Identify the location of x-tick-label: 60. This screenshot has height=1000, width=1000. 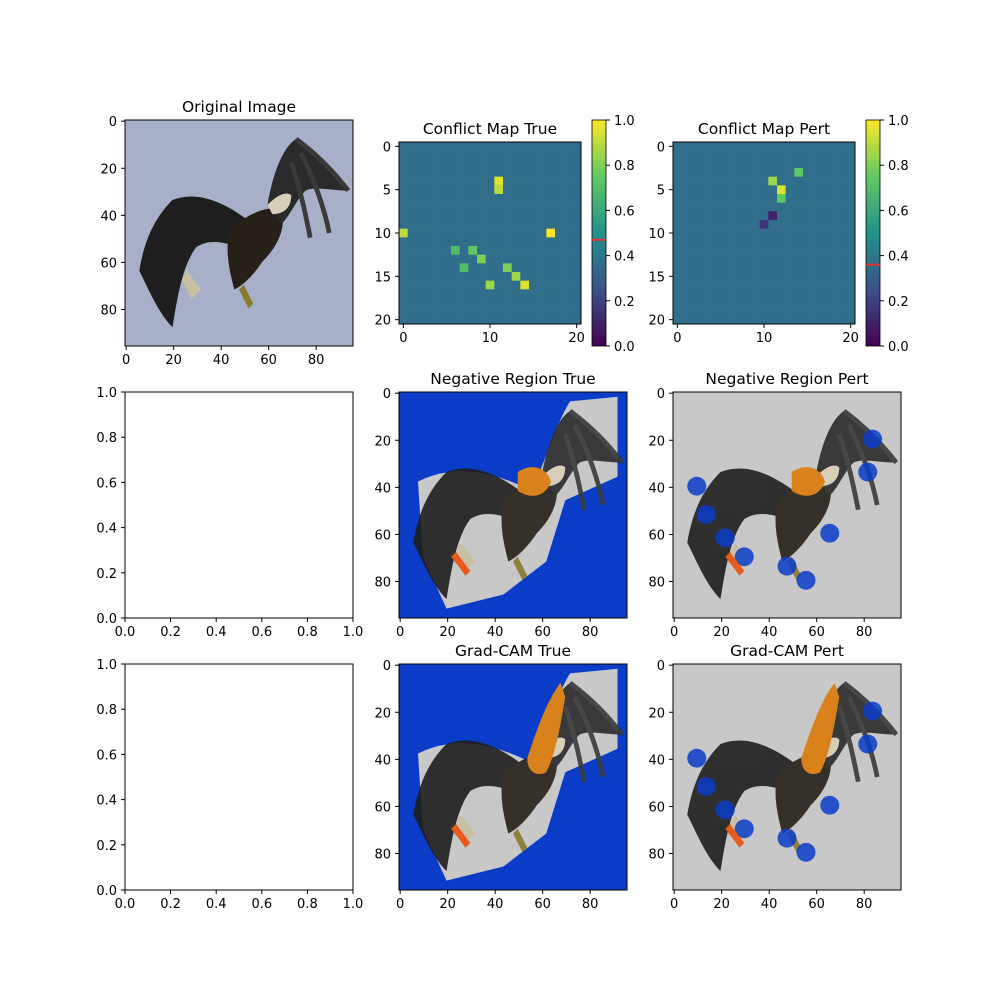
(542, 904).